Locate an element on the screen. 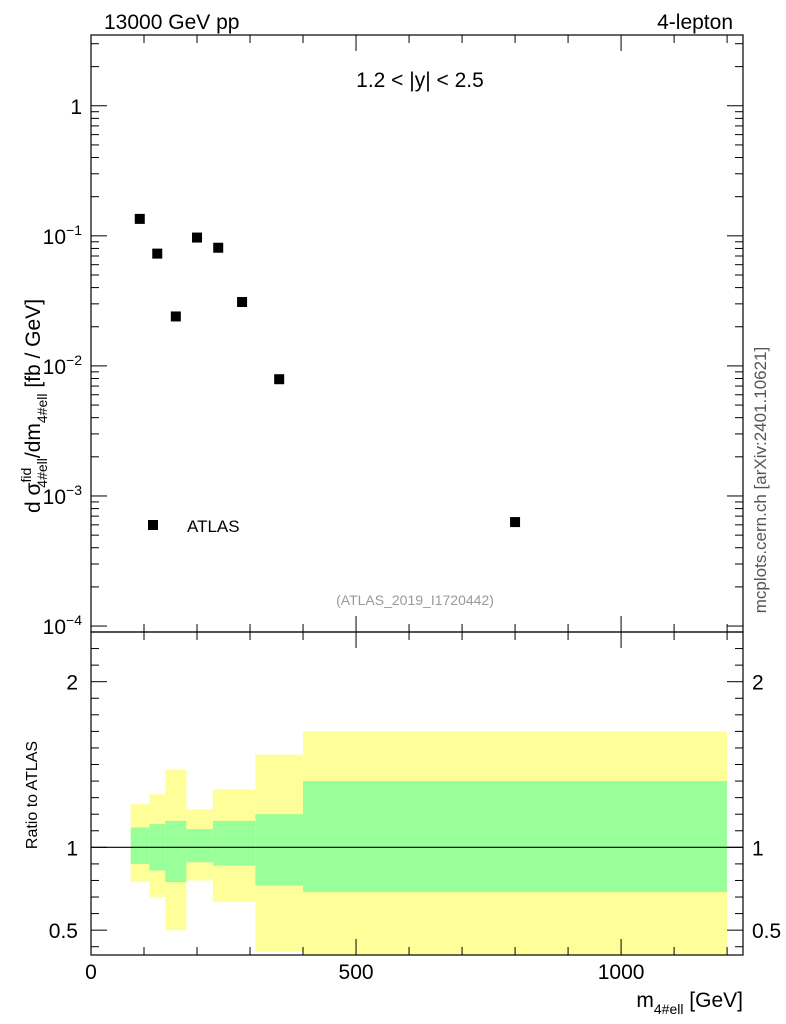  y-tick-label: 10⁻⁴ is located at coordinates (63, 625).